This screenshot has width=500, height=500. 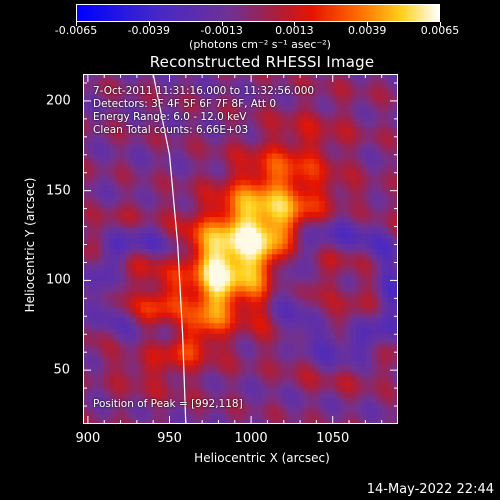 I want to click on colorbar-tick-label: 0.0039, so click(x=367, y=30).